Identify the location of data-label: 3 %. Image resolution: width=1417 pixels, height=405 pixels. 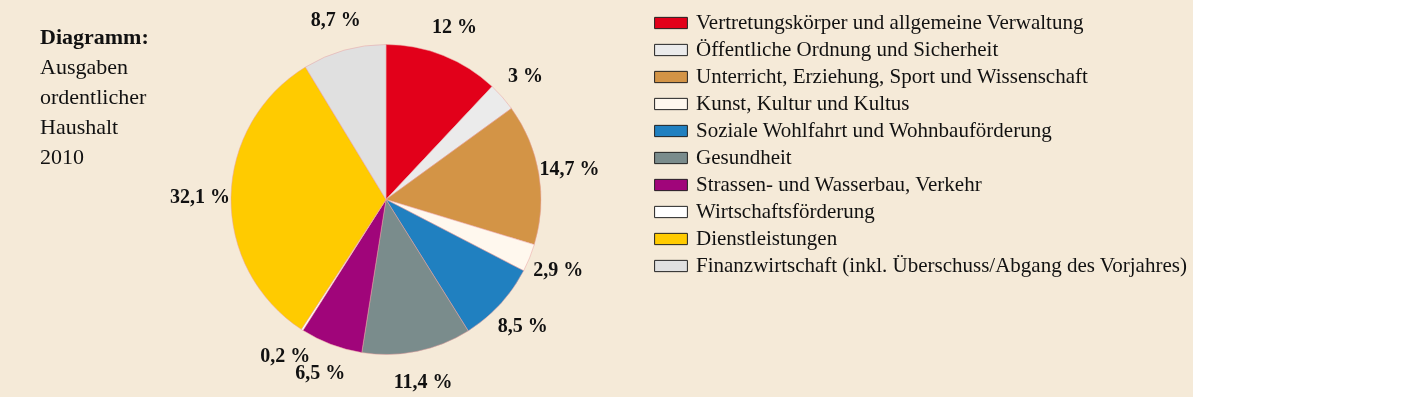
(526, 75).